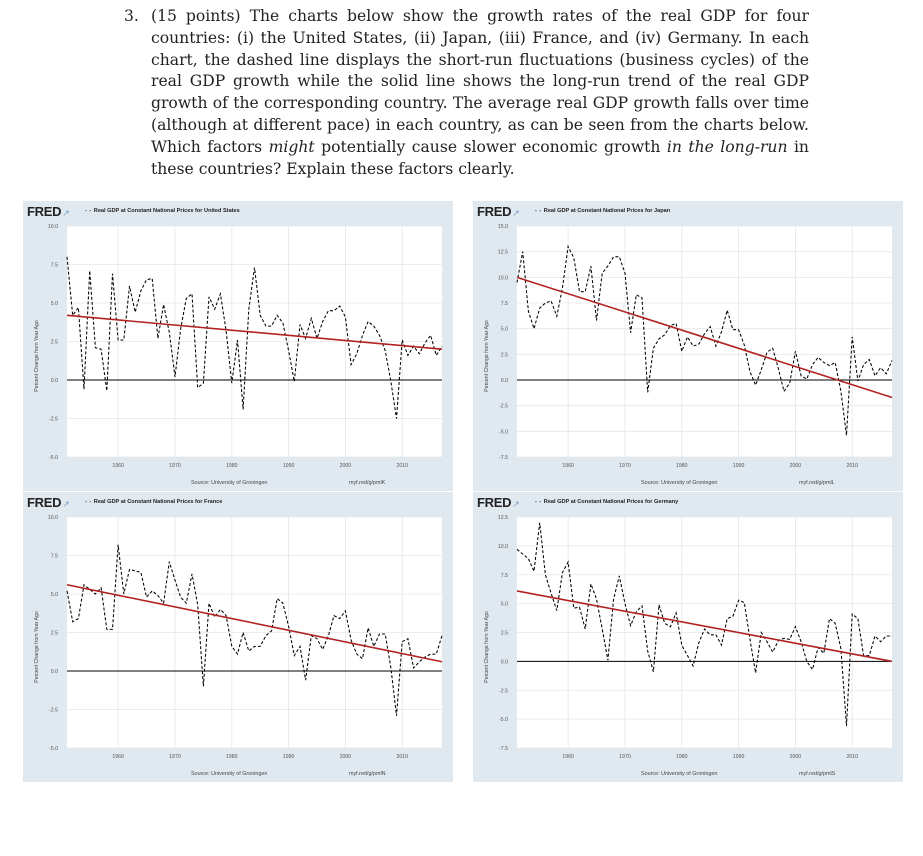 This screenshot has width=923, height=856. What do you see at coordinates (817, 483) in the screenshot?
I see `short-url-link: myf.red/g/pmlL` at bounding box center [817, 483].